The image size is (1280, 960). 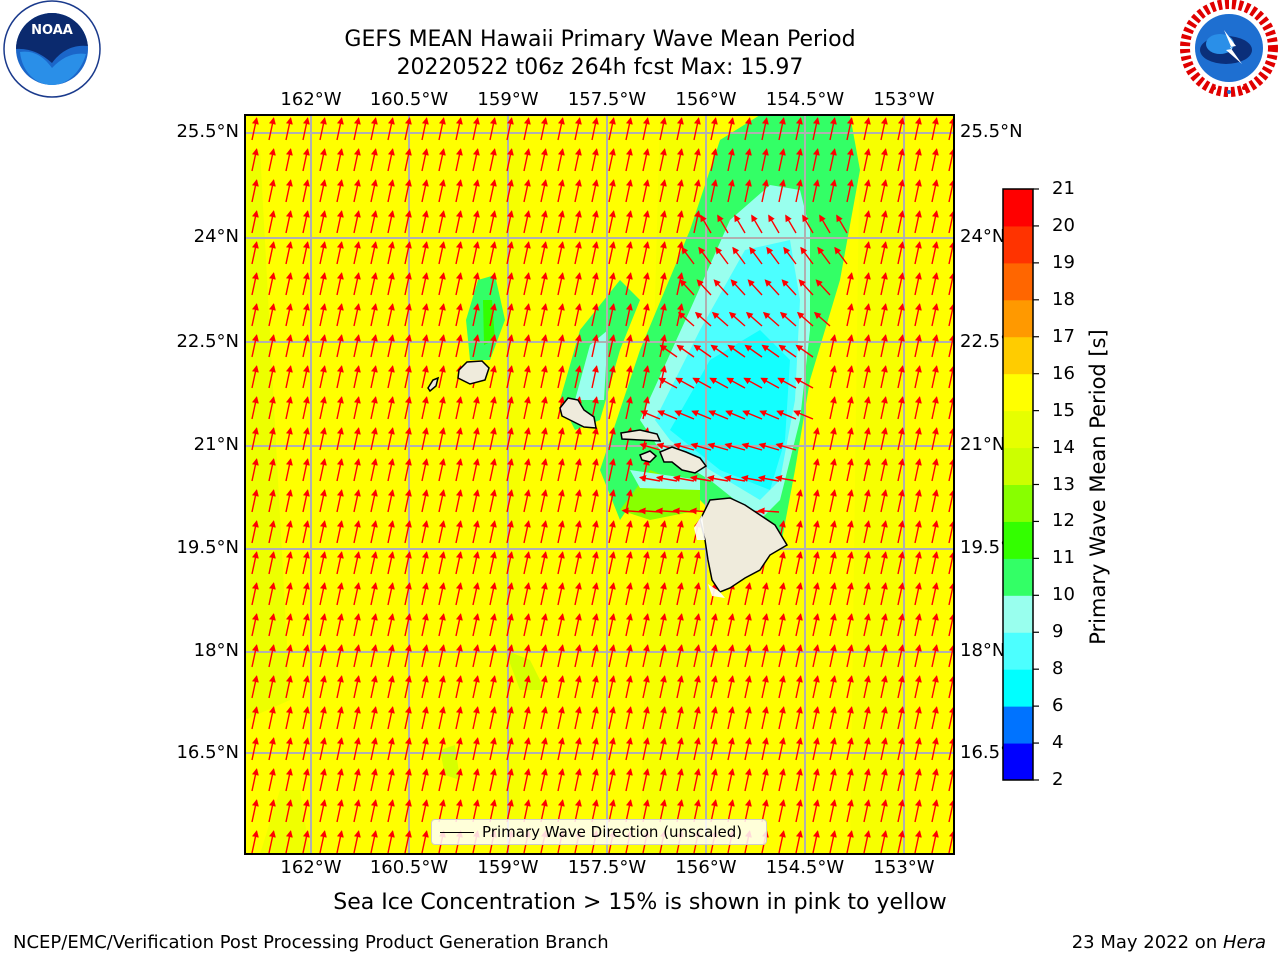 What do you see at coordinates (207, 341) in the screenshot?
I see `y-tick-left: 22.5°N` at bounding box center [207, 341].